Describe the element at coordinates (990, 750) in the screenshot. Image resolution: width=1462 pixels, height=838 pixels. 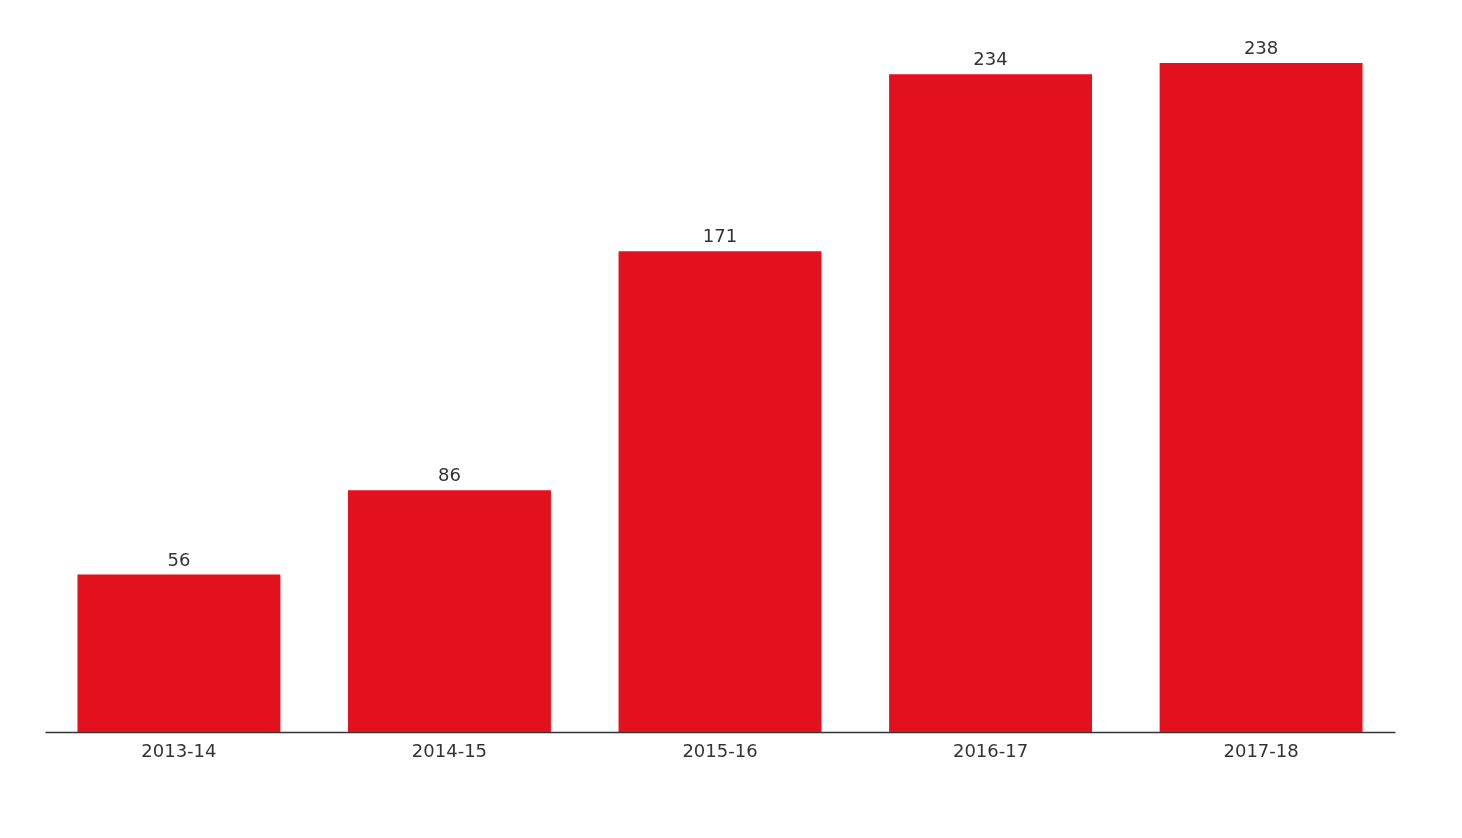
I see `x-tick-label: 2016-17` at that location.